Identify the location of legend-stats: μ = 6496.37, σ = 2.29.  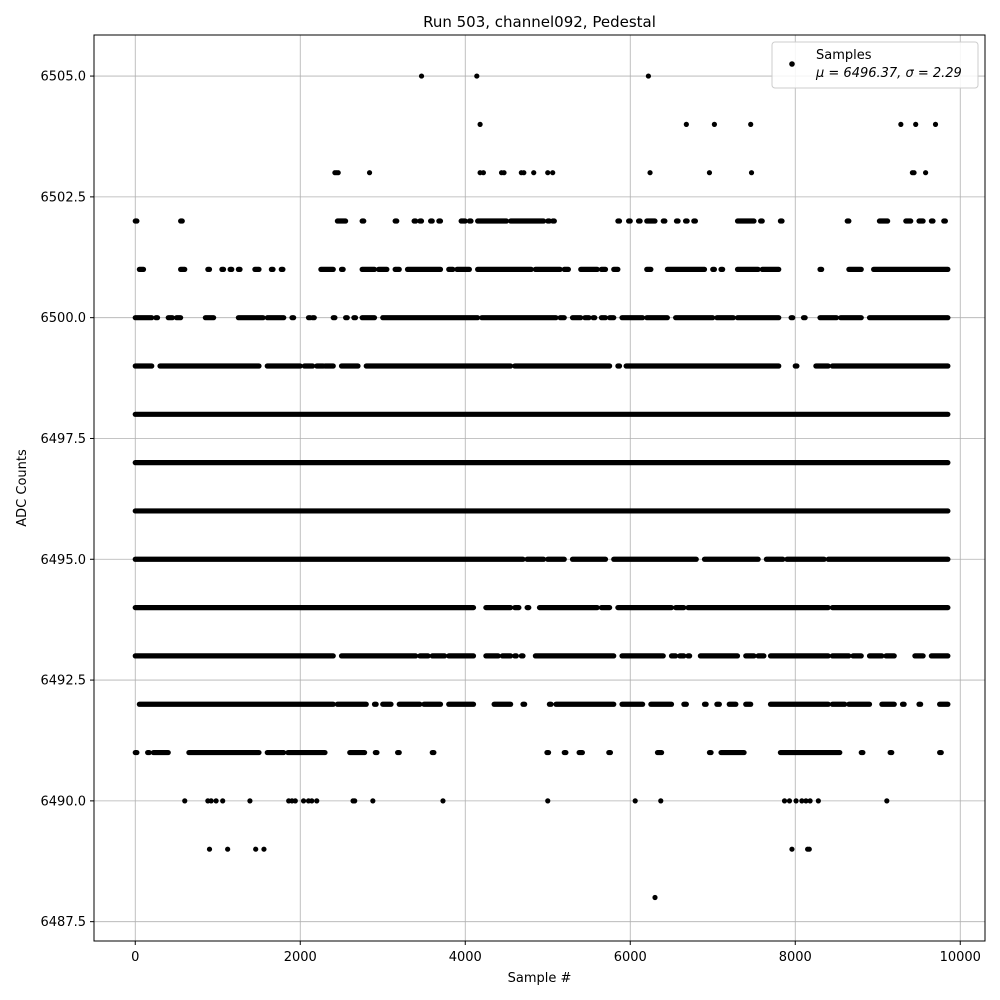
(888, 73).